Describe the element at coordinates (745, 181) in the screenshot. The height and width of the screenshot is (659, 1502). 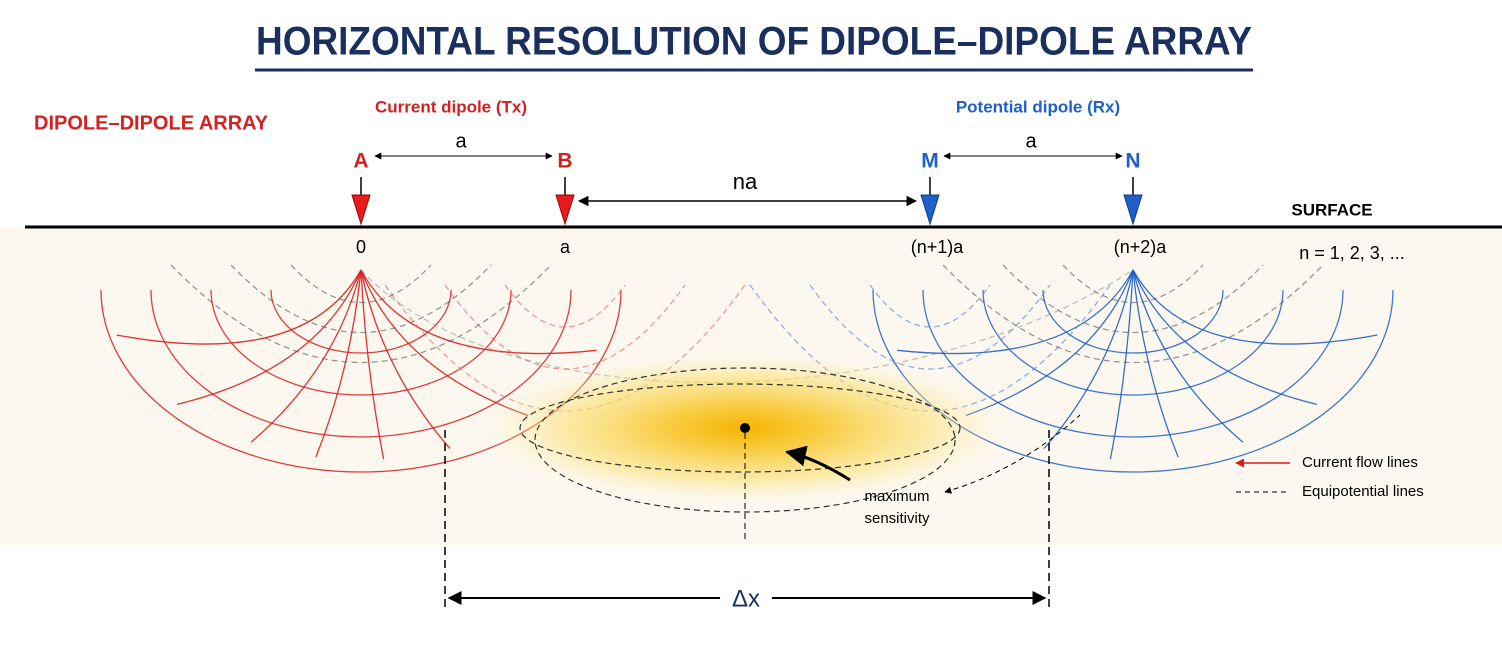
I see `spacing-label: na` at that location.